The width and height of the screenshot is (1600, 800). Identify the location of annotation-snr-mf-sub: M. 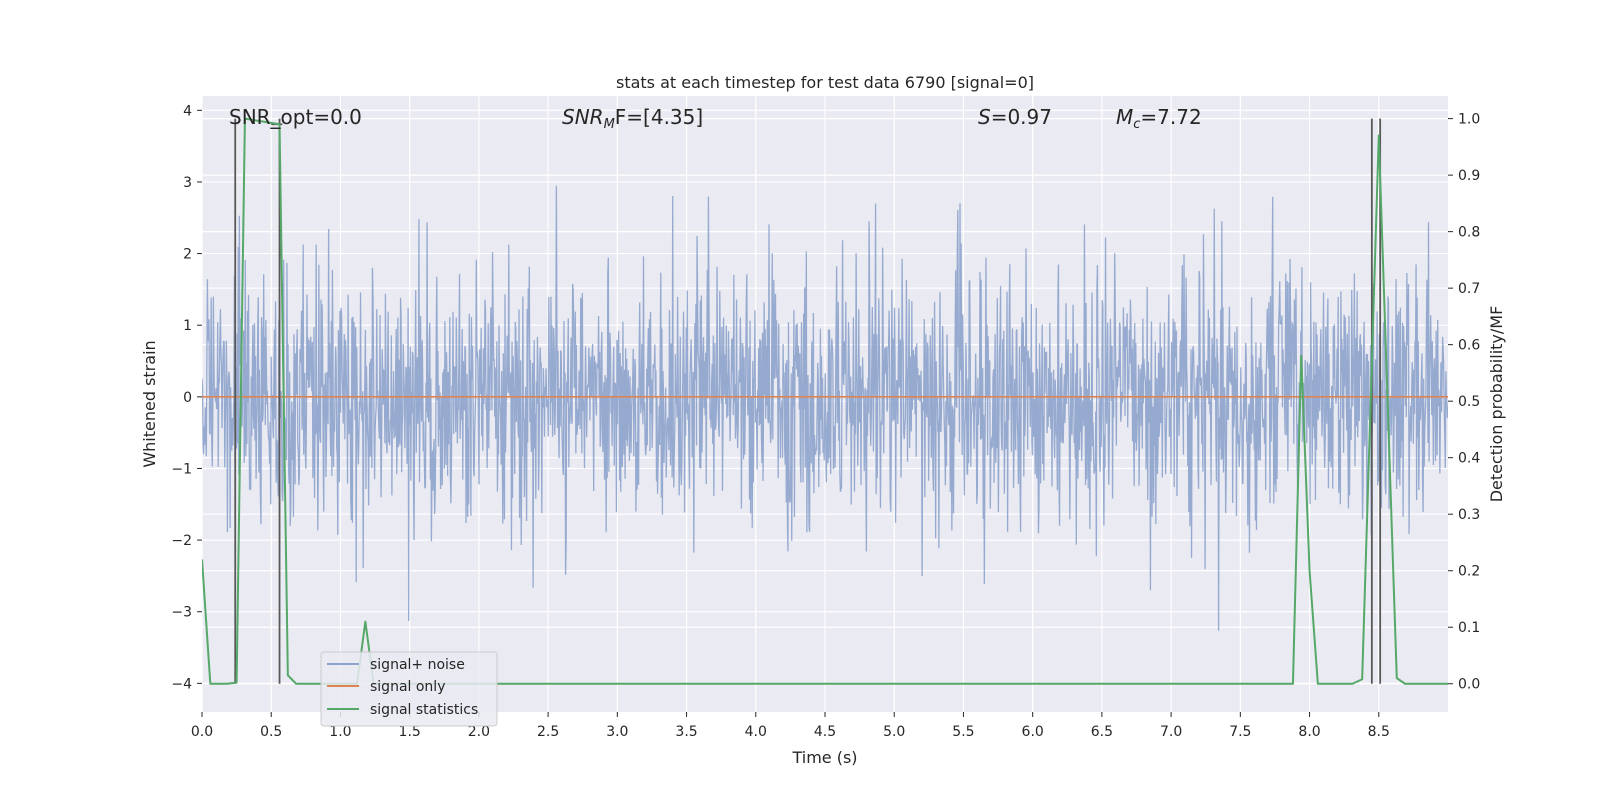
(609, 124).